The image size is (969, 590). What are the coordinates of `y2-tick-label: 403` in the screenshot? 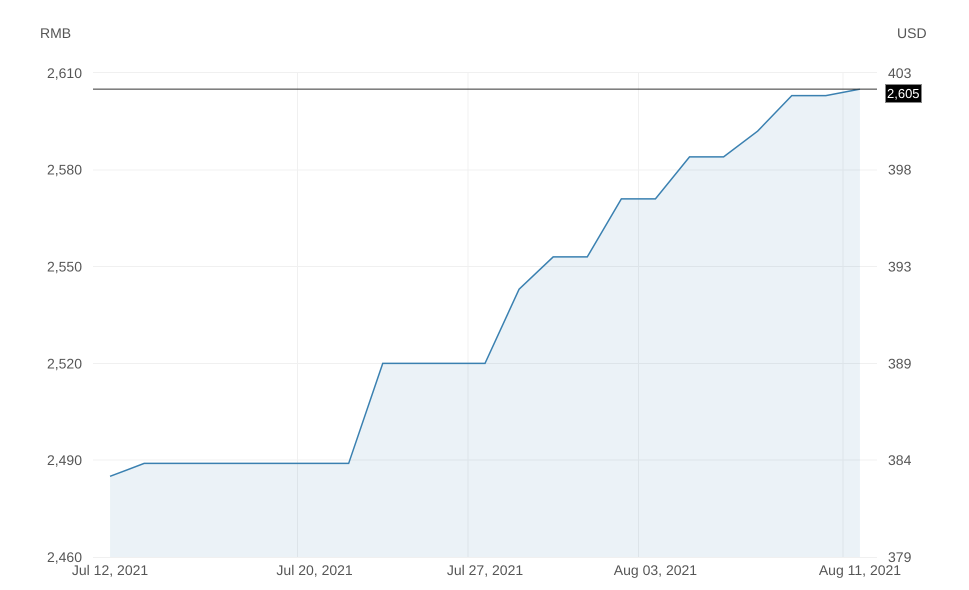 It's located at (900, 72).